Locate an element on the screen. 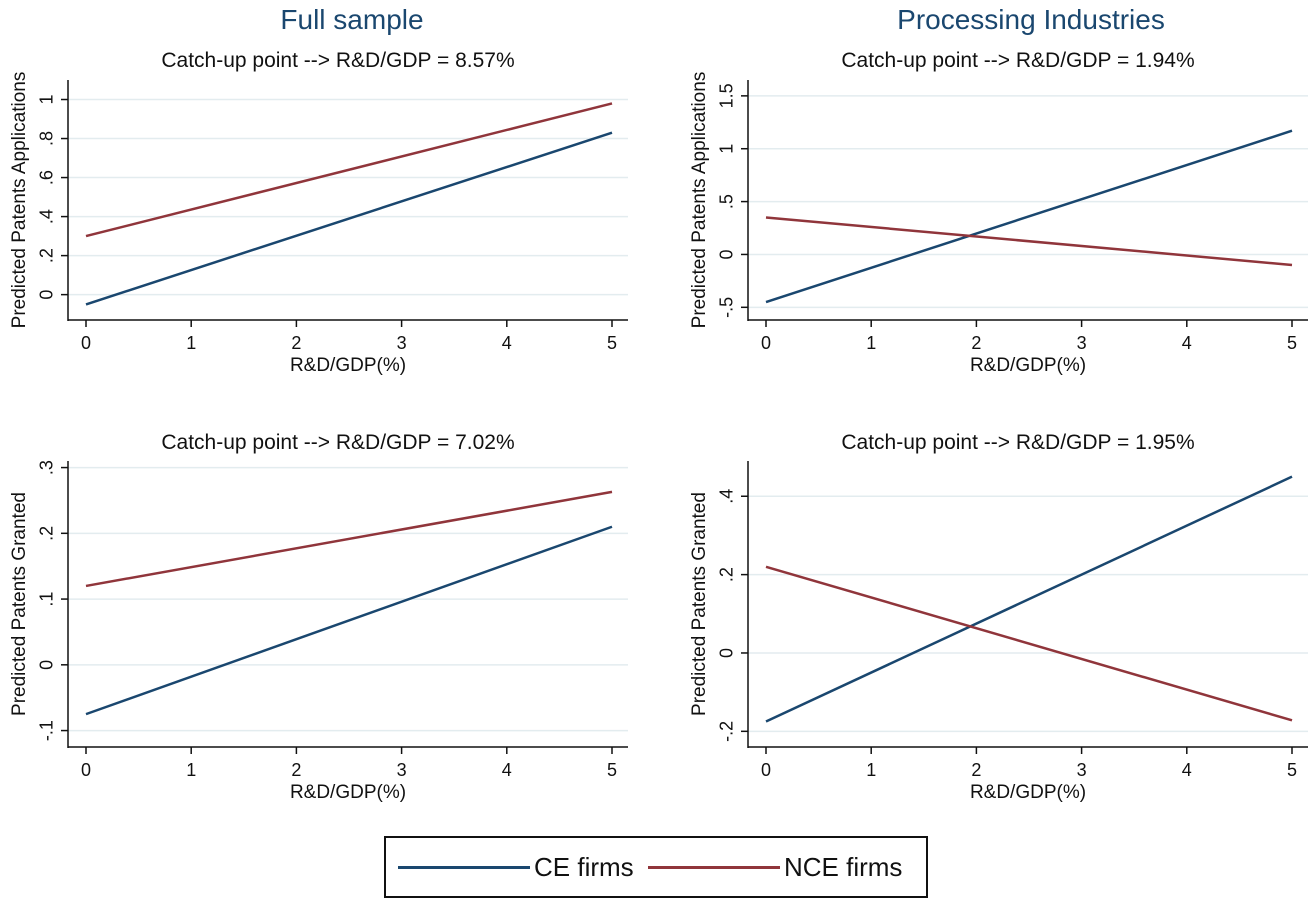  chart-title-3: Catch-up point --> R&D/GDP = 1.95% is located at coordinates (1017, 442).